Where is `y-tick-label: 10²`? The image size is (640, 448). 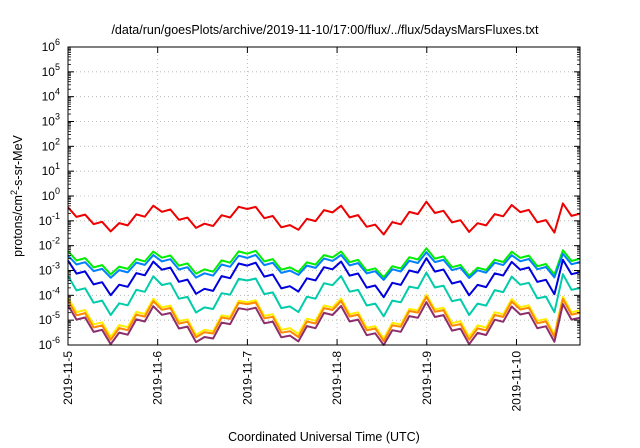
y-tick-label: 10² is located at coordinates (51, 144).